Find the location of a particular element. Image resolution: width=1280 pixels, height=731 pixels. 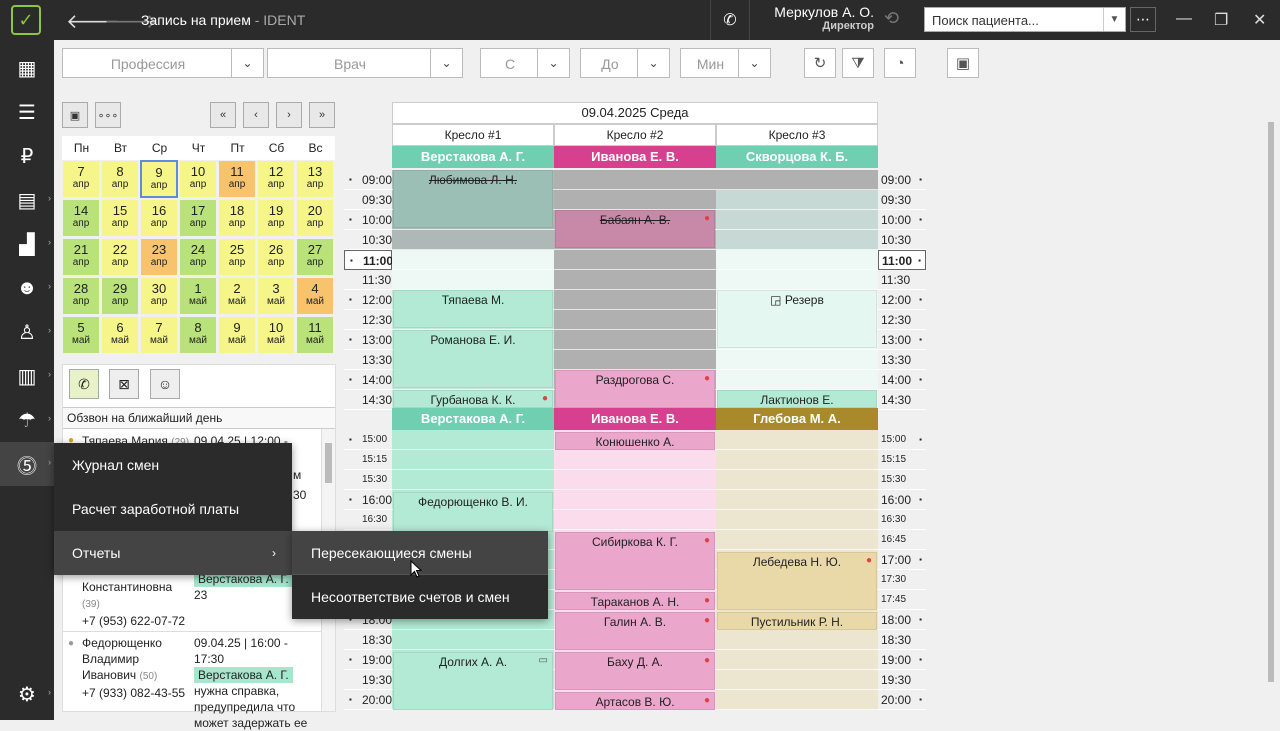

appointment: Галин А. В. ● is located at coordinates (635, 631).